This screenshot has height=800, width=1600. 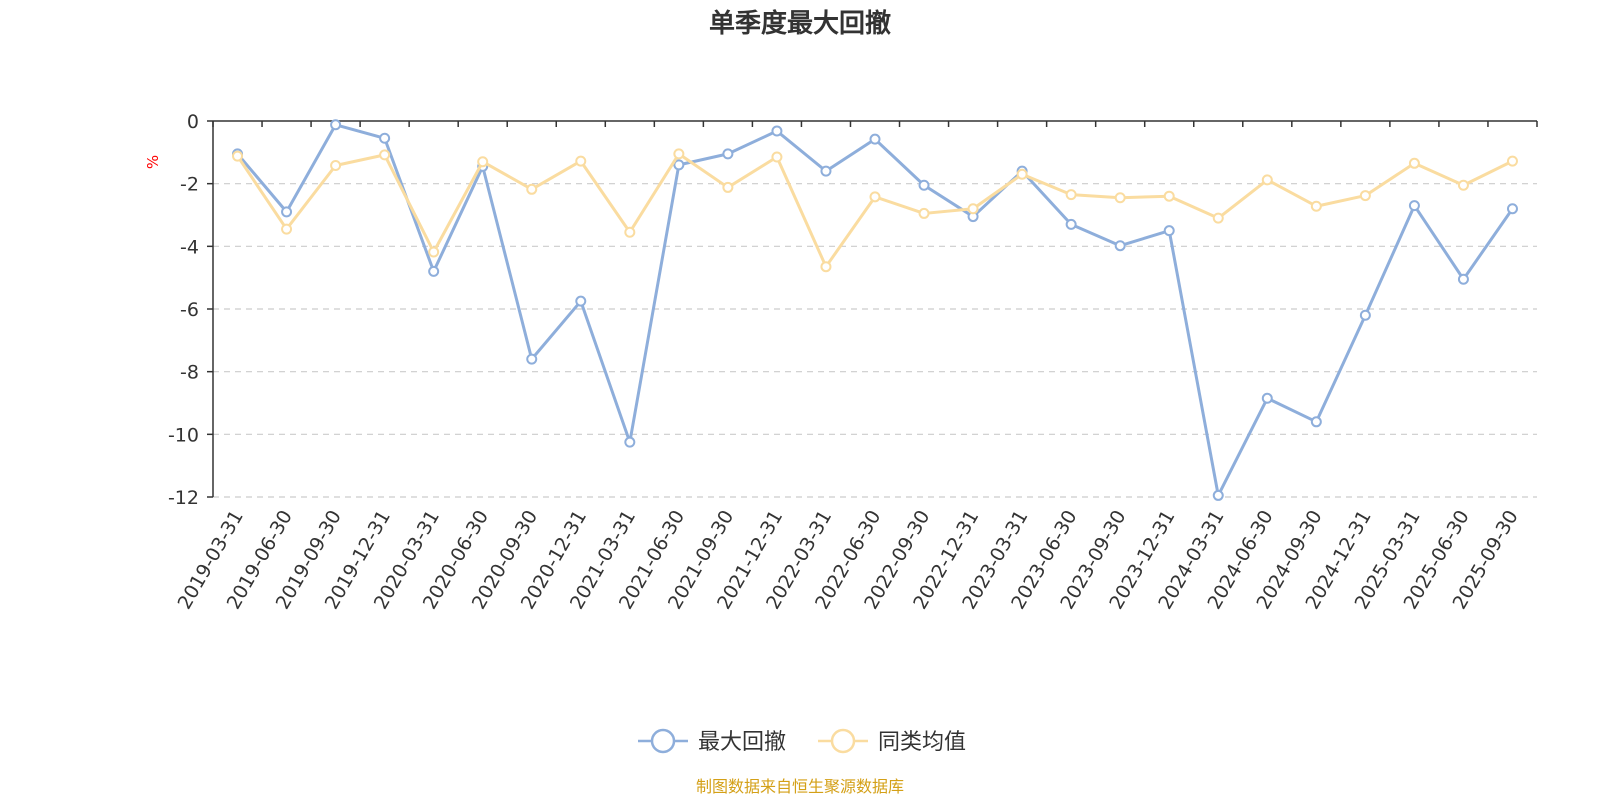 What do you see at coordinates (800, 786) in the screenshot?
I see `data-source-note: 制图数据来自恒生聚源数据库` at bounding box center [800, 786].